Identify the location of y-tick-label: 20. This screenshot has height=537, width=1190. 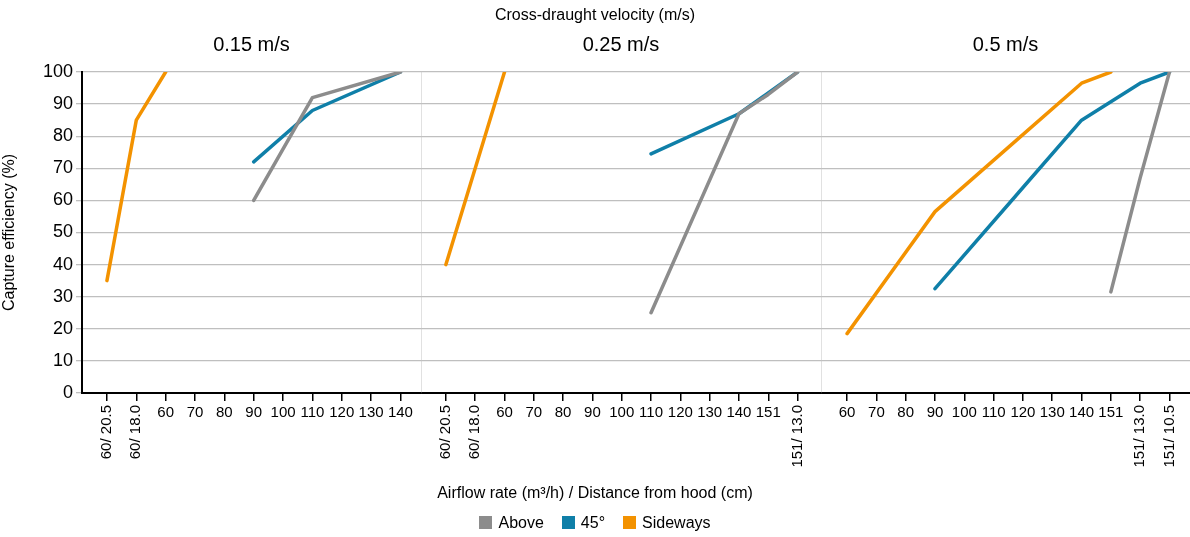
(62, 327).